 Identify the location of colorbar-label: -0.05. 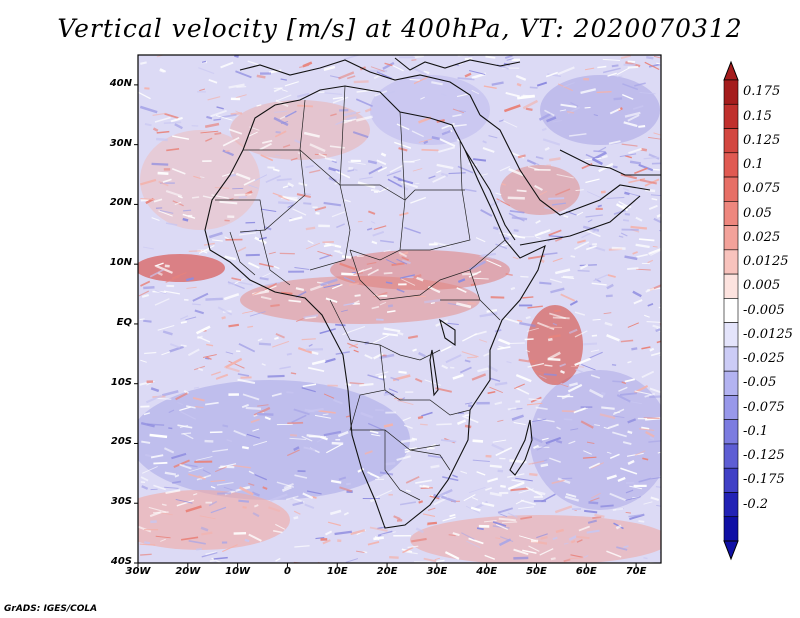
(760, 383).